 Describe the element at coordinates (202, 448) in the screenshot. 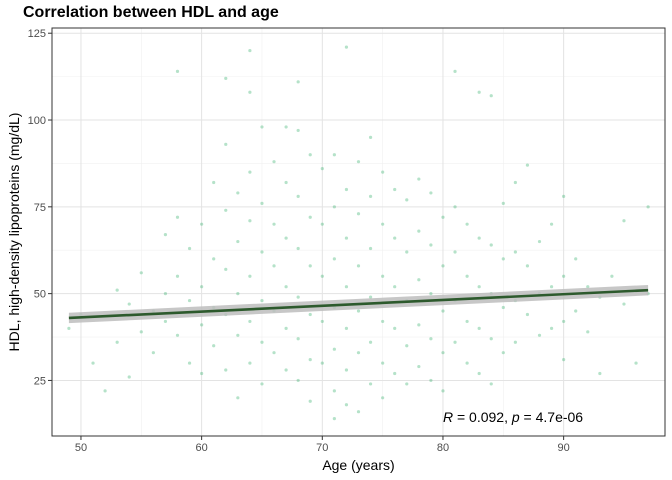

I see `x-tick-label: 60` at that location.